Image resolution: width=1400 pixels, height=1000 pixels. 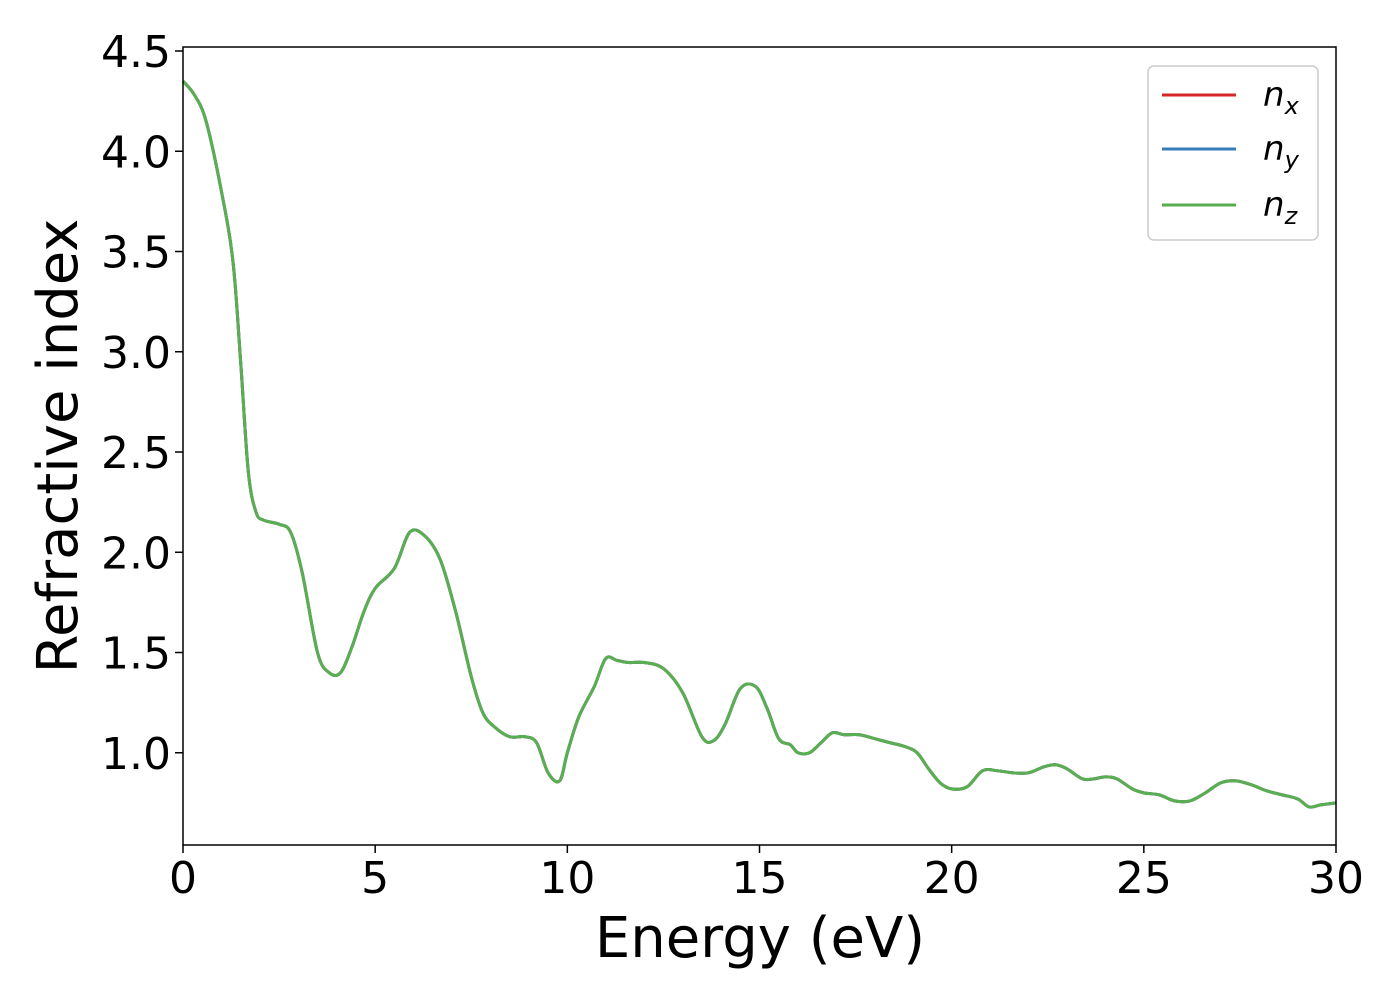 I want to click on y-axis-ticks: 1.0 1.5 2.0 2.5 3.0 3.5 4.0 4.5, so click(x=142, y=403).